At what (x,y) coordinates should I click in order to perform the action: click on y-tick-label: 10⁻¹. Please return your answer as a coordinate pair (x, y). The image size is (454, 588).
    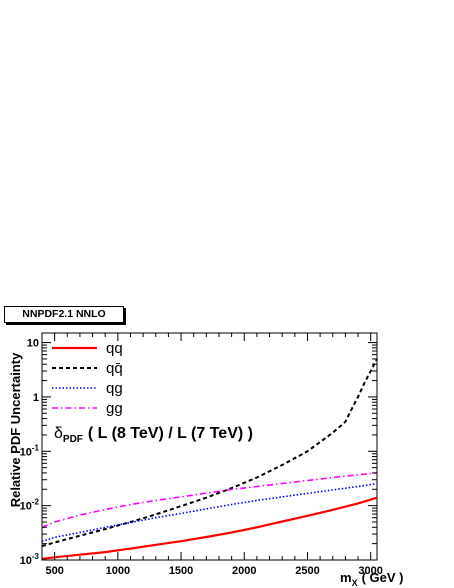
    Looking at the image, I should click on (30, 450).